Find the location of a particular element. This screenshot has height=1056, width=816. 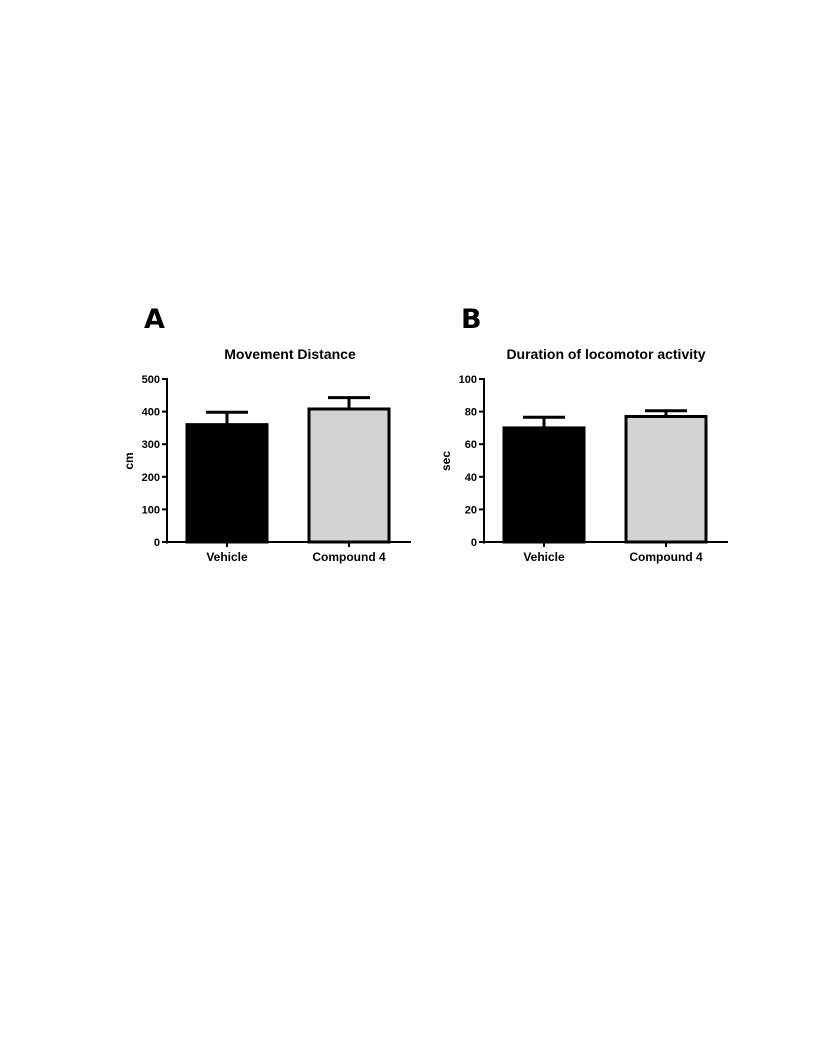

x-tick-label-b: Vehicle is located at coordinates (544, 557).